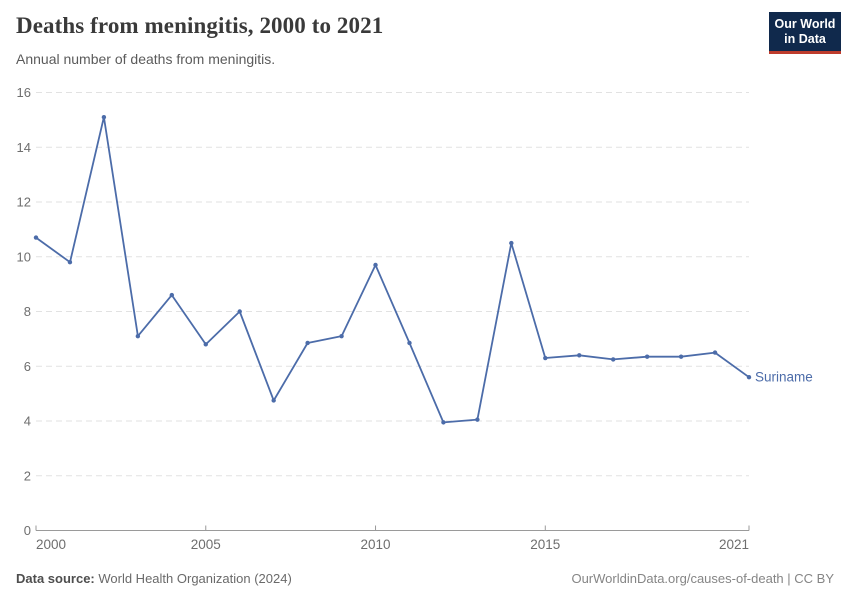  I want to click on owid-logo: Our World in Data, so click(805, 33).